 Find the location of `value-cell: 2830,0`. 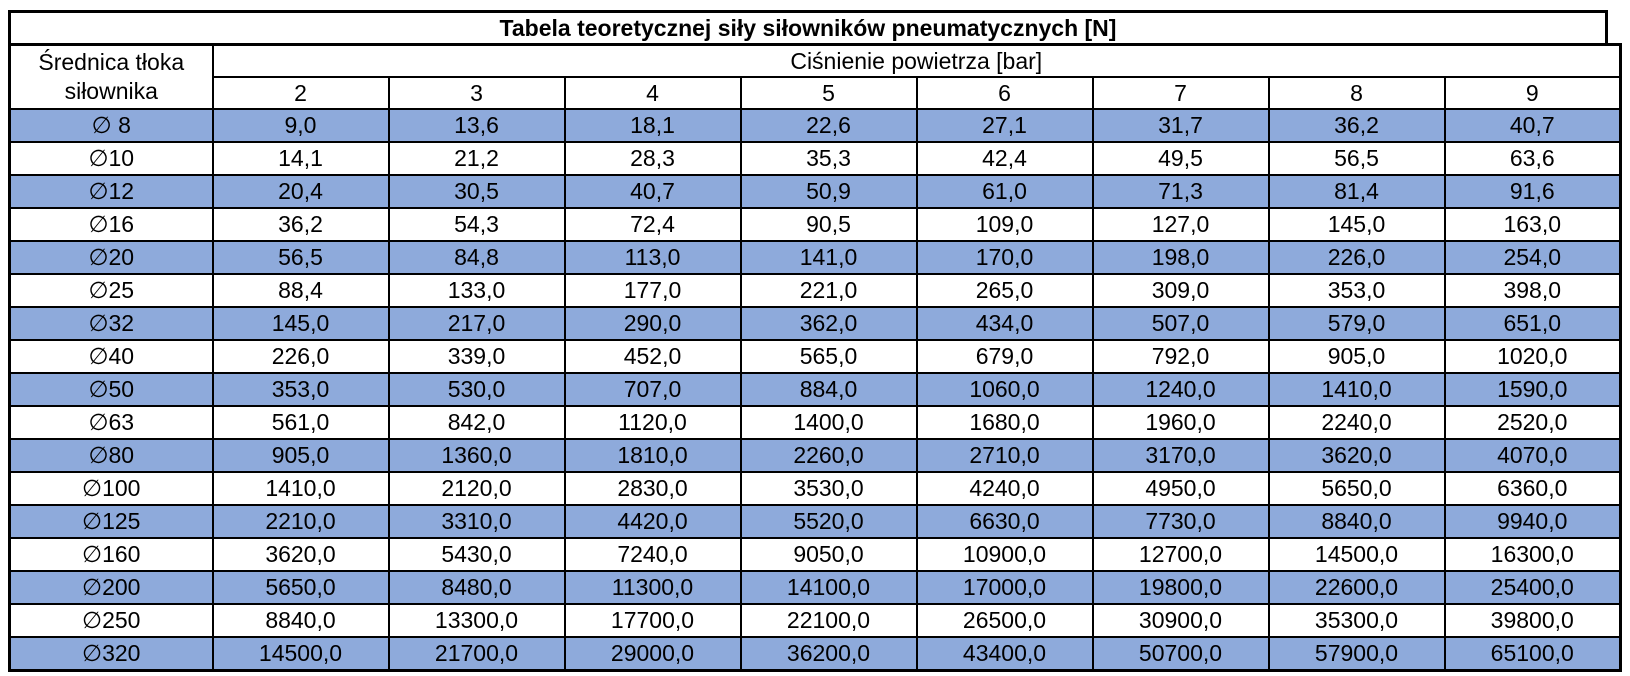

value-cell: 2830,0 is located at coordinates (652, 488).